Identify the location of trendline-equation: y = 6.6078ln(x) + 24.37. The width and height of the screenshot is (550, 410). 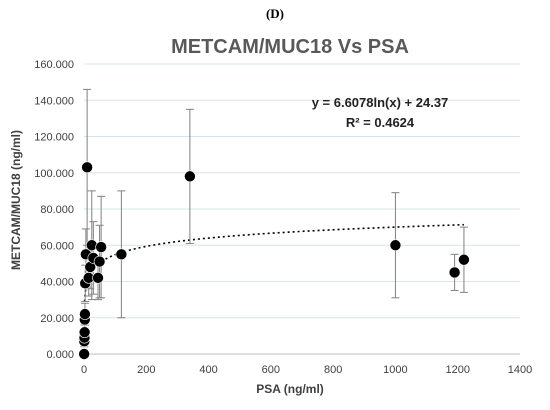
(380, 102).